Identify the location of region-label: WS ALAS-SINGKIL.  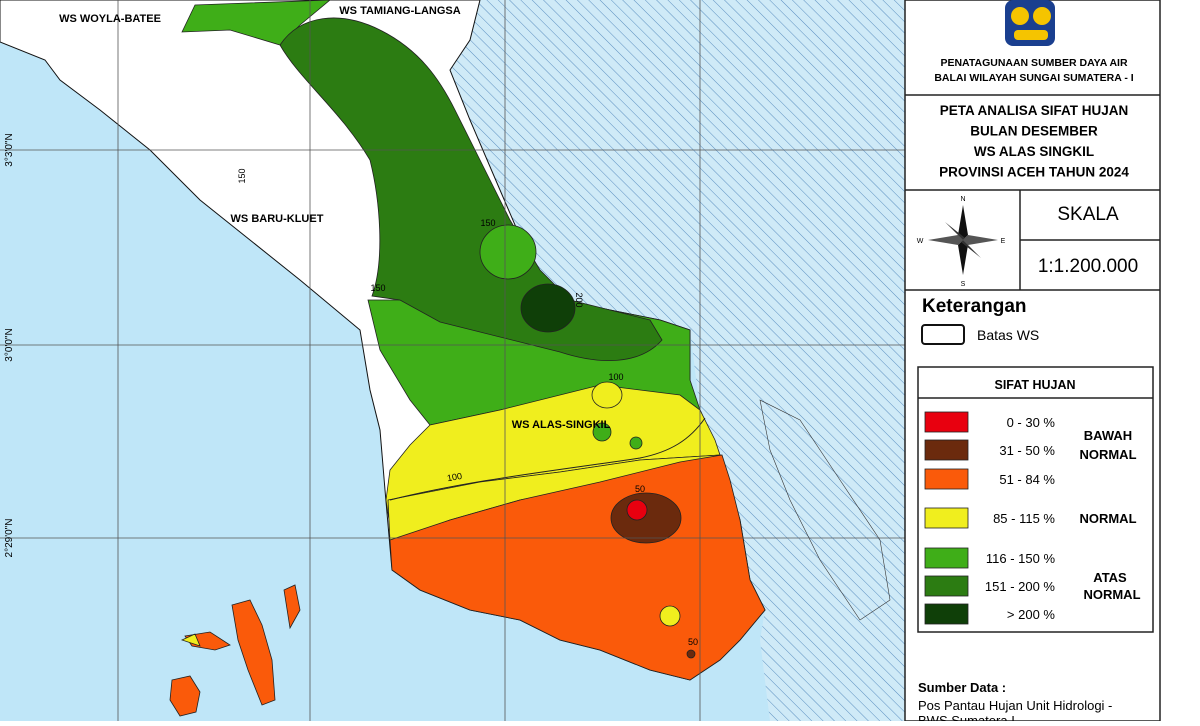
(561, 425).